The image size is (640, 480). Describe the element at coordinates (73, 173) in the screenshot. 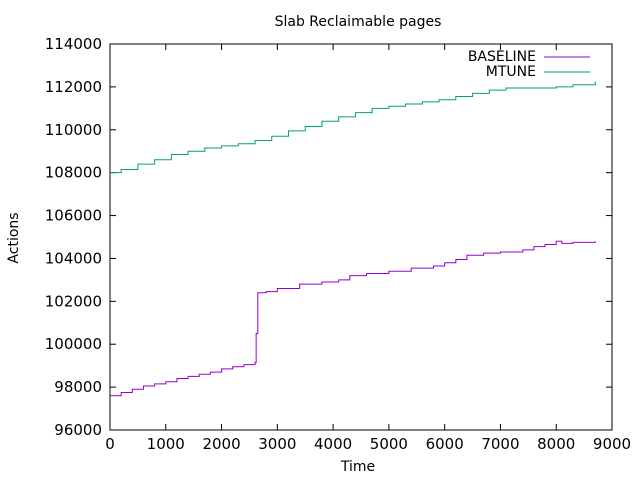

I see `y-tick-label: 108000` at that location.